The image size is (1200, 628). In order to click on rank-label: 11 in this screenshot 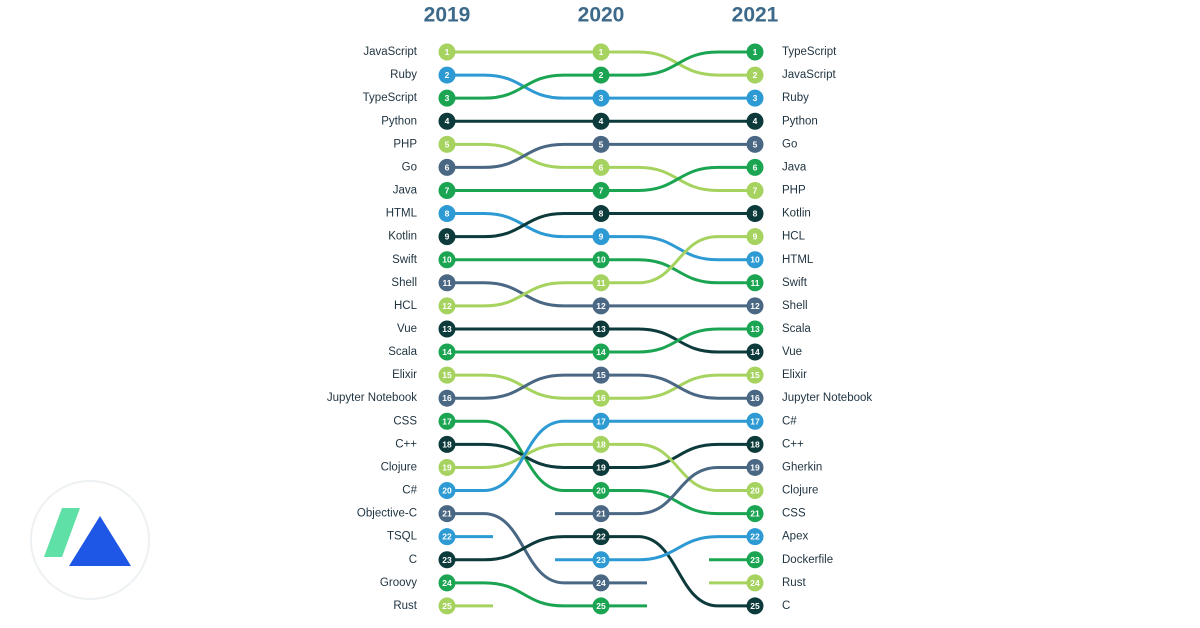, I will do `click(447, 283)`.